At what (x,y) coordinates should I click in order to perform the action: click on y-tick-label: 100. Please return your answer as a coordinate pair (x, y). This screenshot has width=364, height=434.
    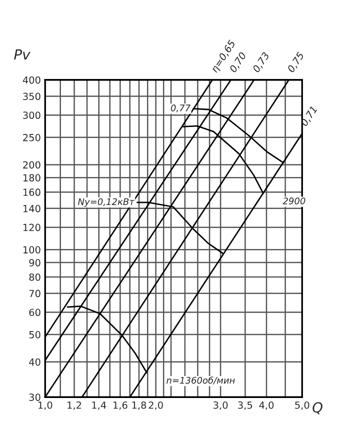
    Looking at the image, I should click on (31, 250).